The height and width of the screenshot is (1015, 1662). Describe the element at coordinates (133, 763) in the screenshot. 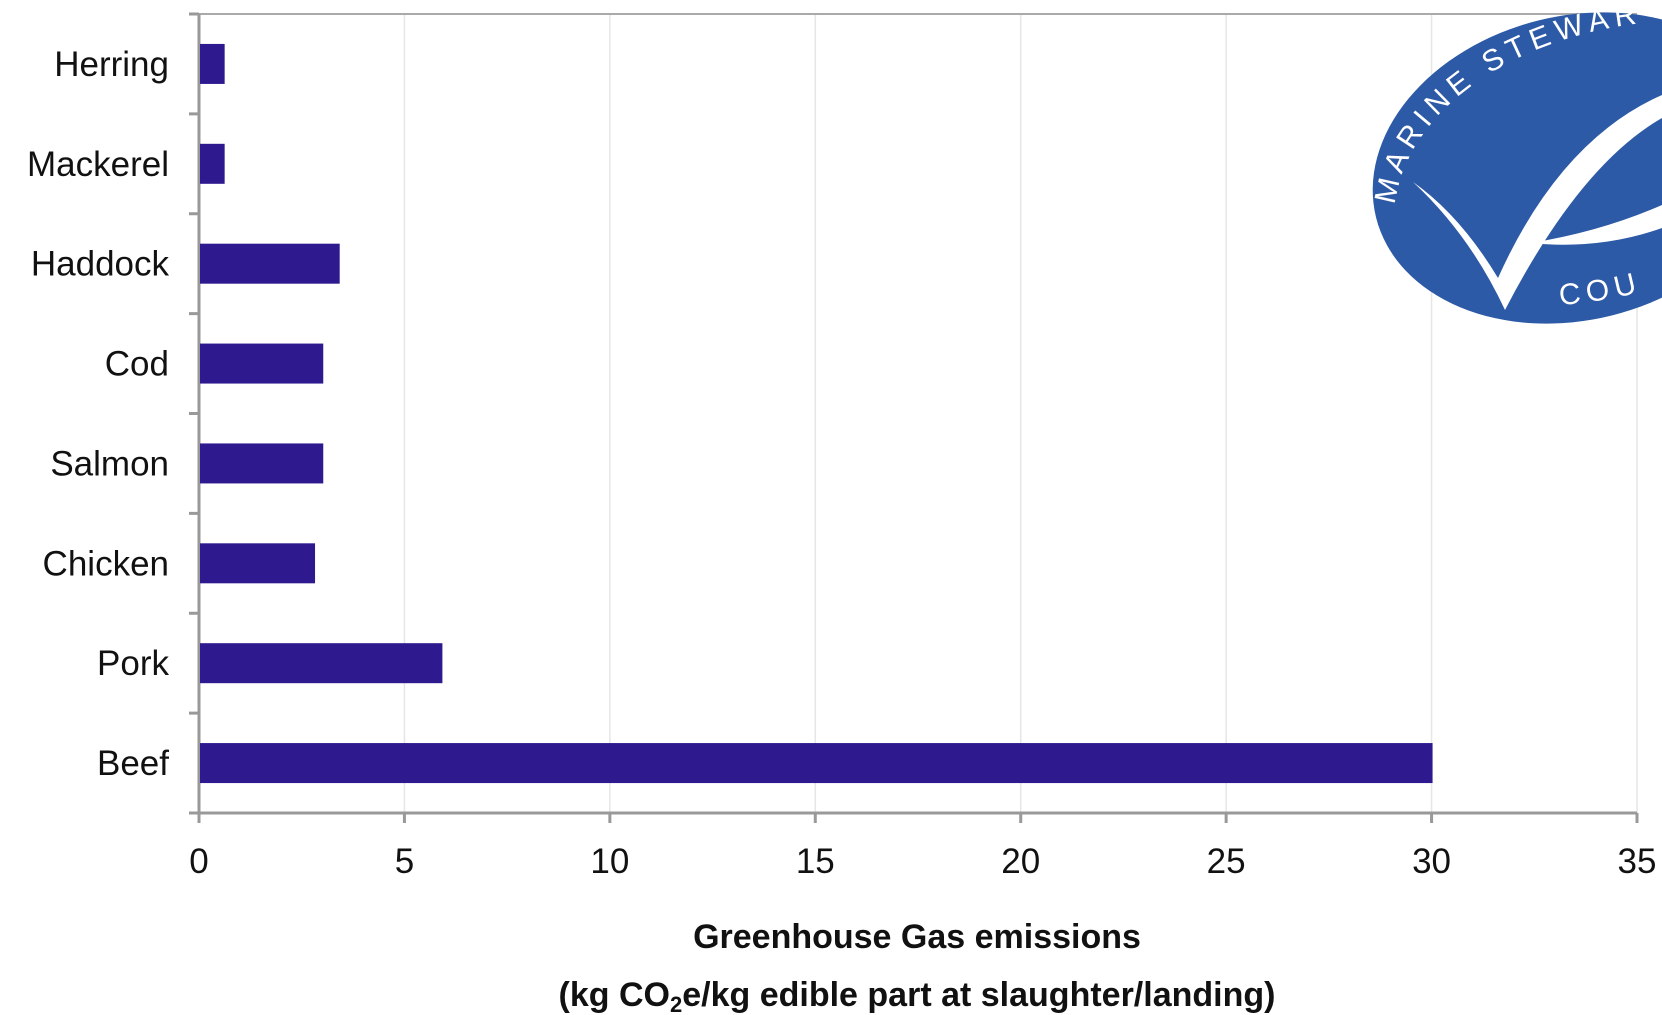

I see `category-label-beef: Beef` at that location.